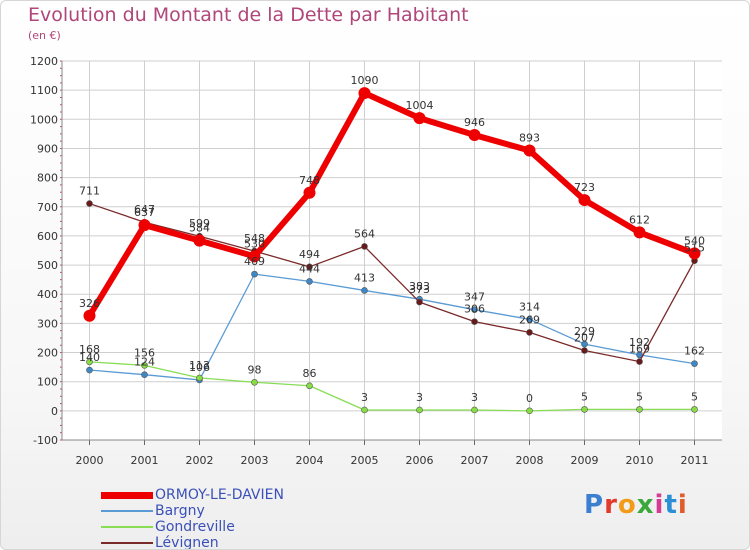  I want to click on data-label-s2-3: 98, so click(255, 369).